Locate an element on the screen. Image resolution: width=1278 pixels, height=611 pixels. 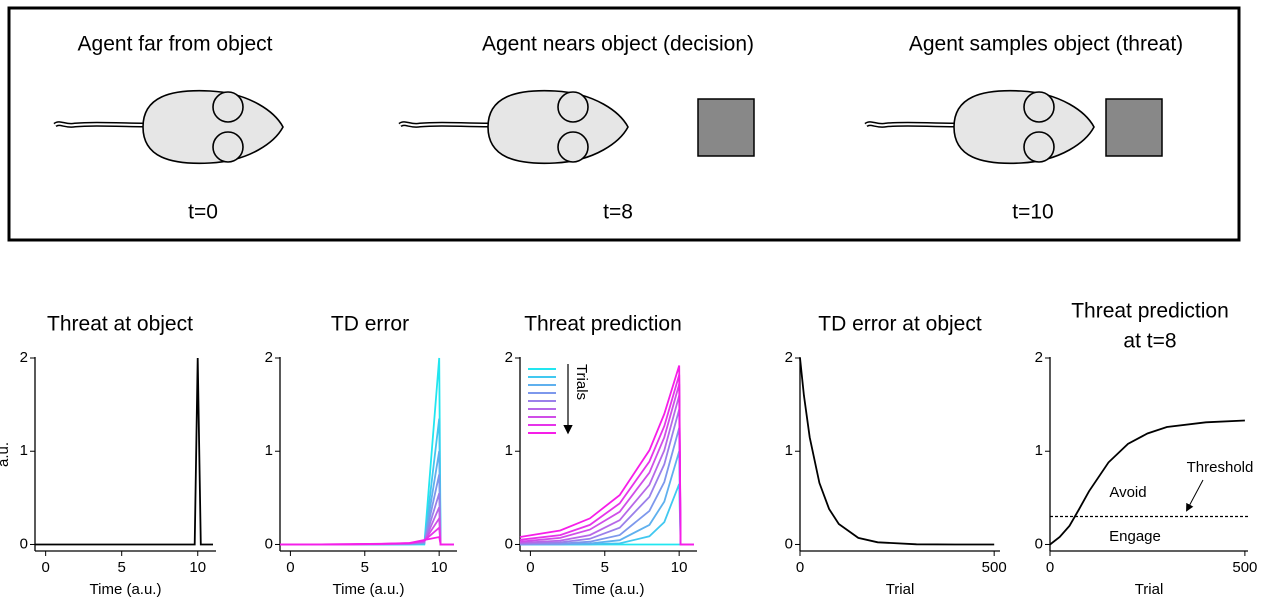
chart-title: TD error is located at coordinates (370, 324).